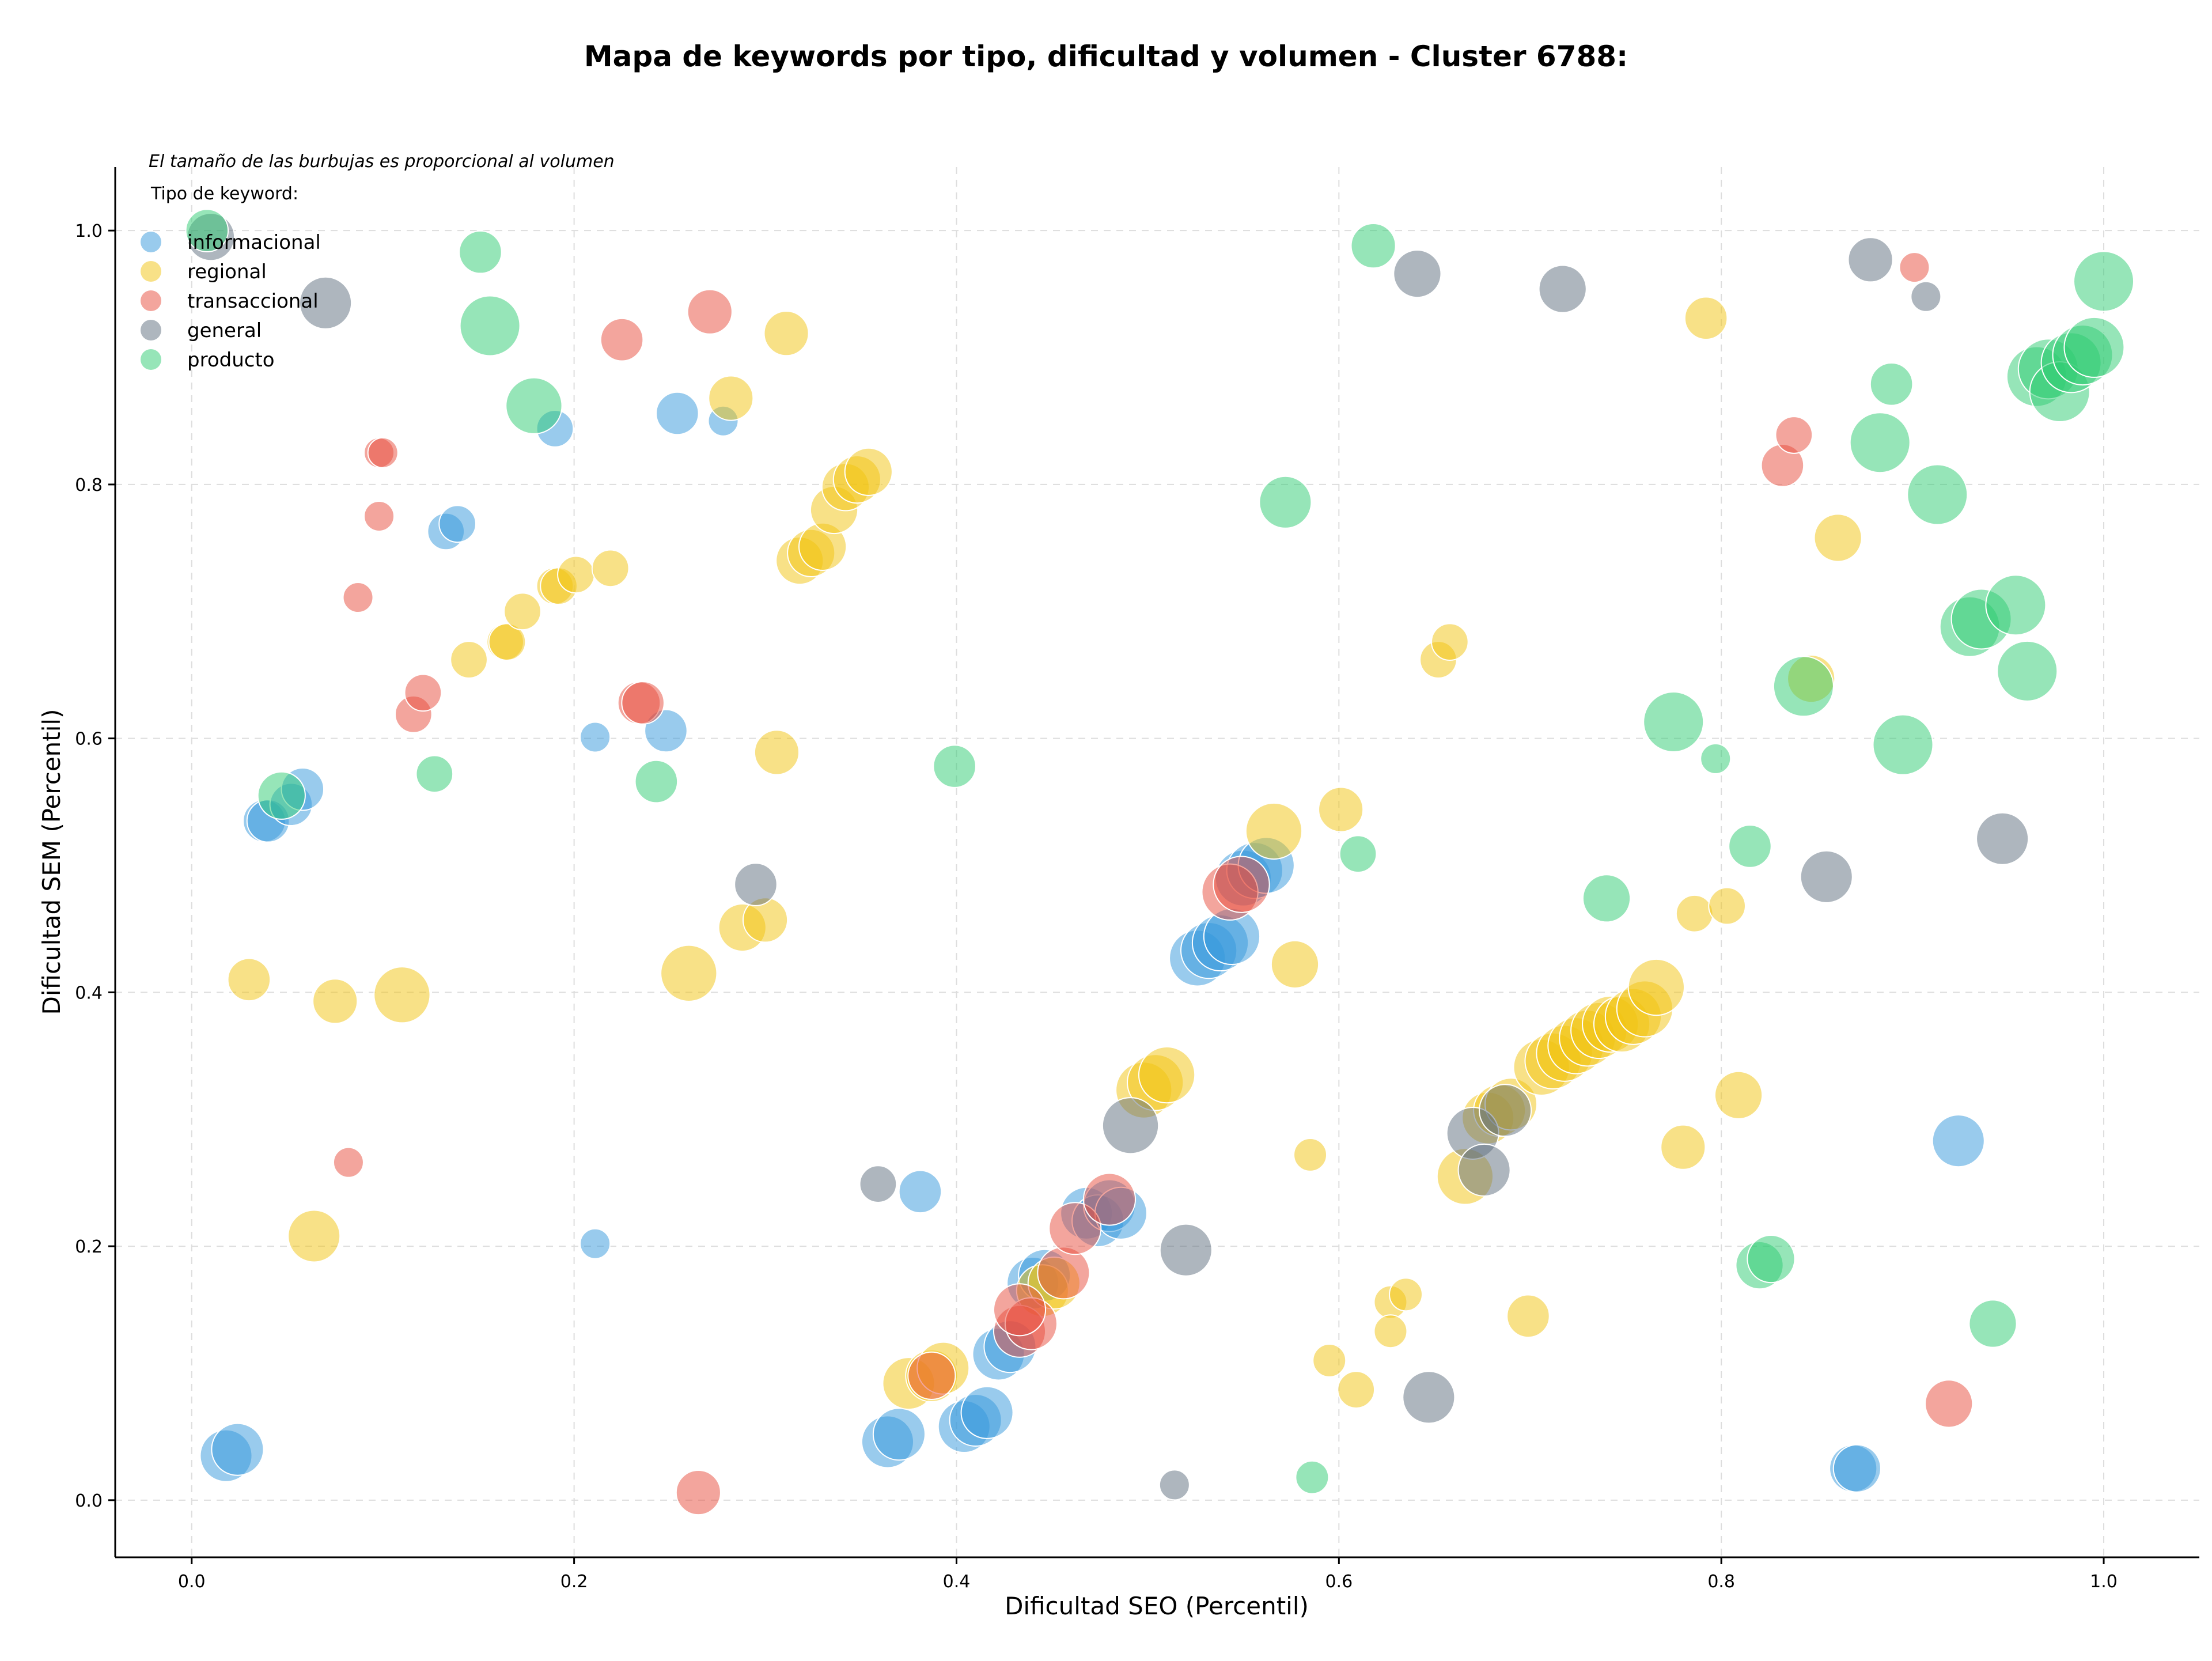 This screenshot has height=1661, width=2212. Describe the element at coordinates (89, 1247) in the screenshot. I see `y-tick-label-1: 0.2` at that location.